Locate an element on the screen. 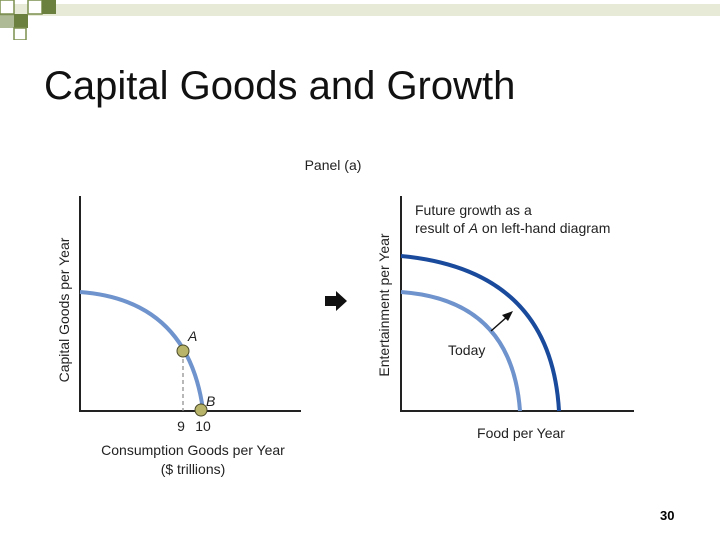  future-ppf-curve is located at coordinates (480, 333).